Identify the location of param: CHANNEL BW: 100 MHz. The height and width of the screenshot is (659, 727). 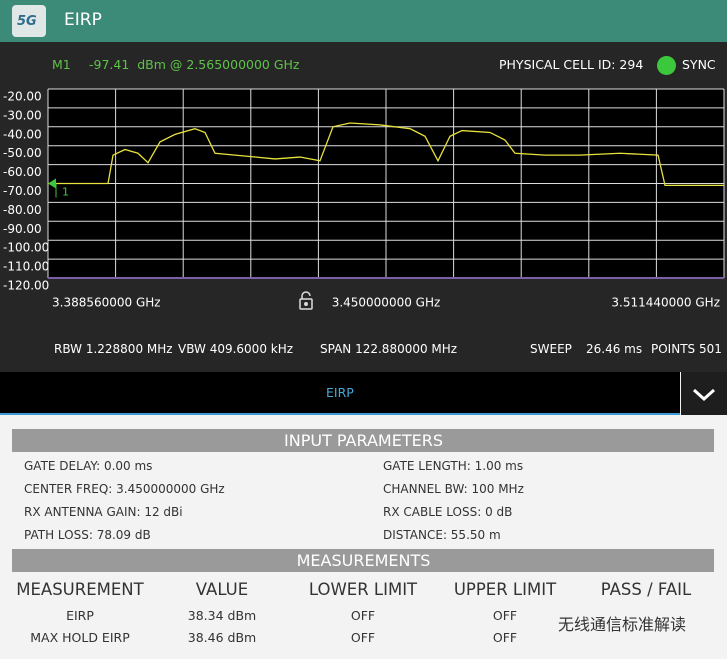
(453, 489).